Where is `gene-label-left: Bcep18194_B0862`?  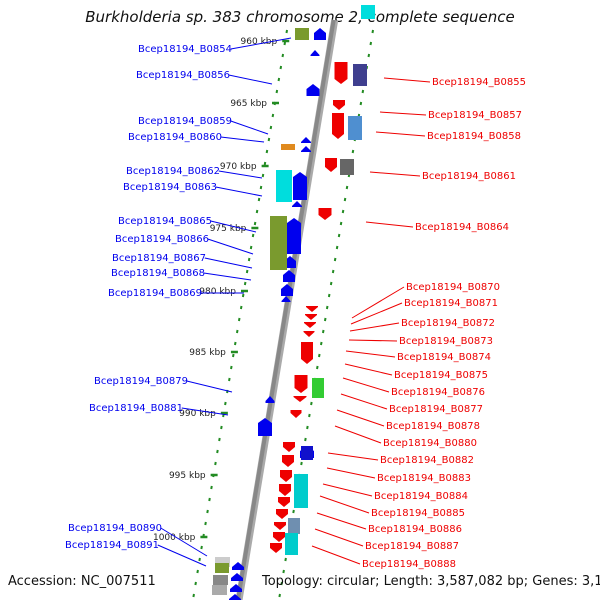 gene-label-left: Bcep18194_B0862 is located at coordinates (173, 171).